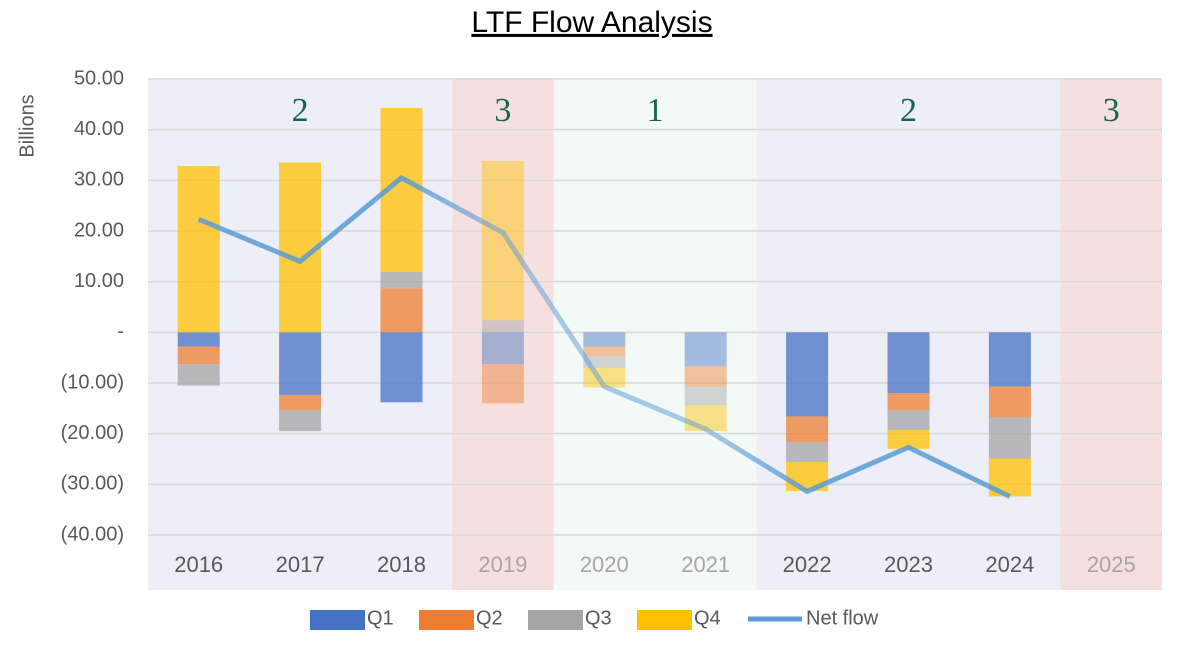  I want to click on y-axis-label: Billions, so click(27, 125).